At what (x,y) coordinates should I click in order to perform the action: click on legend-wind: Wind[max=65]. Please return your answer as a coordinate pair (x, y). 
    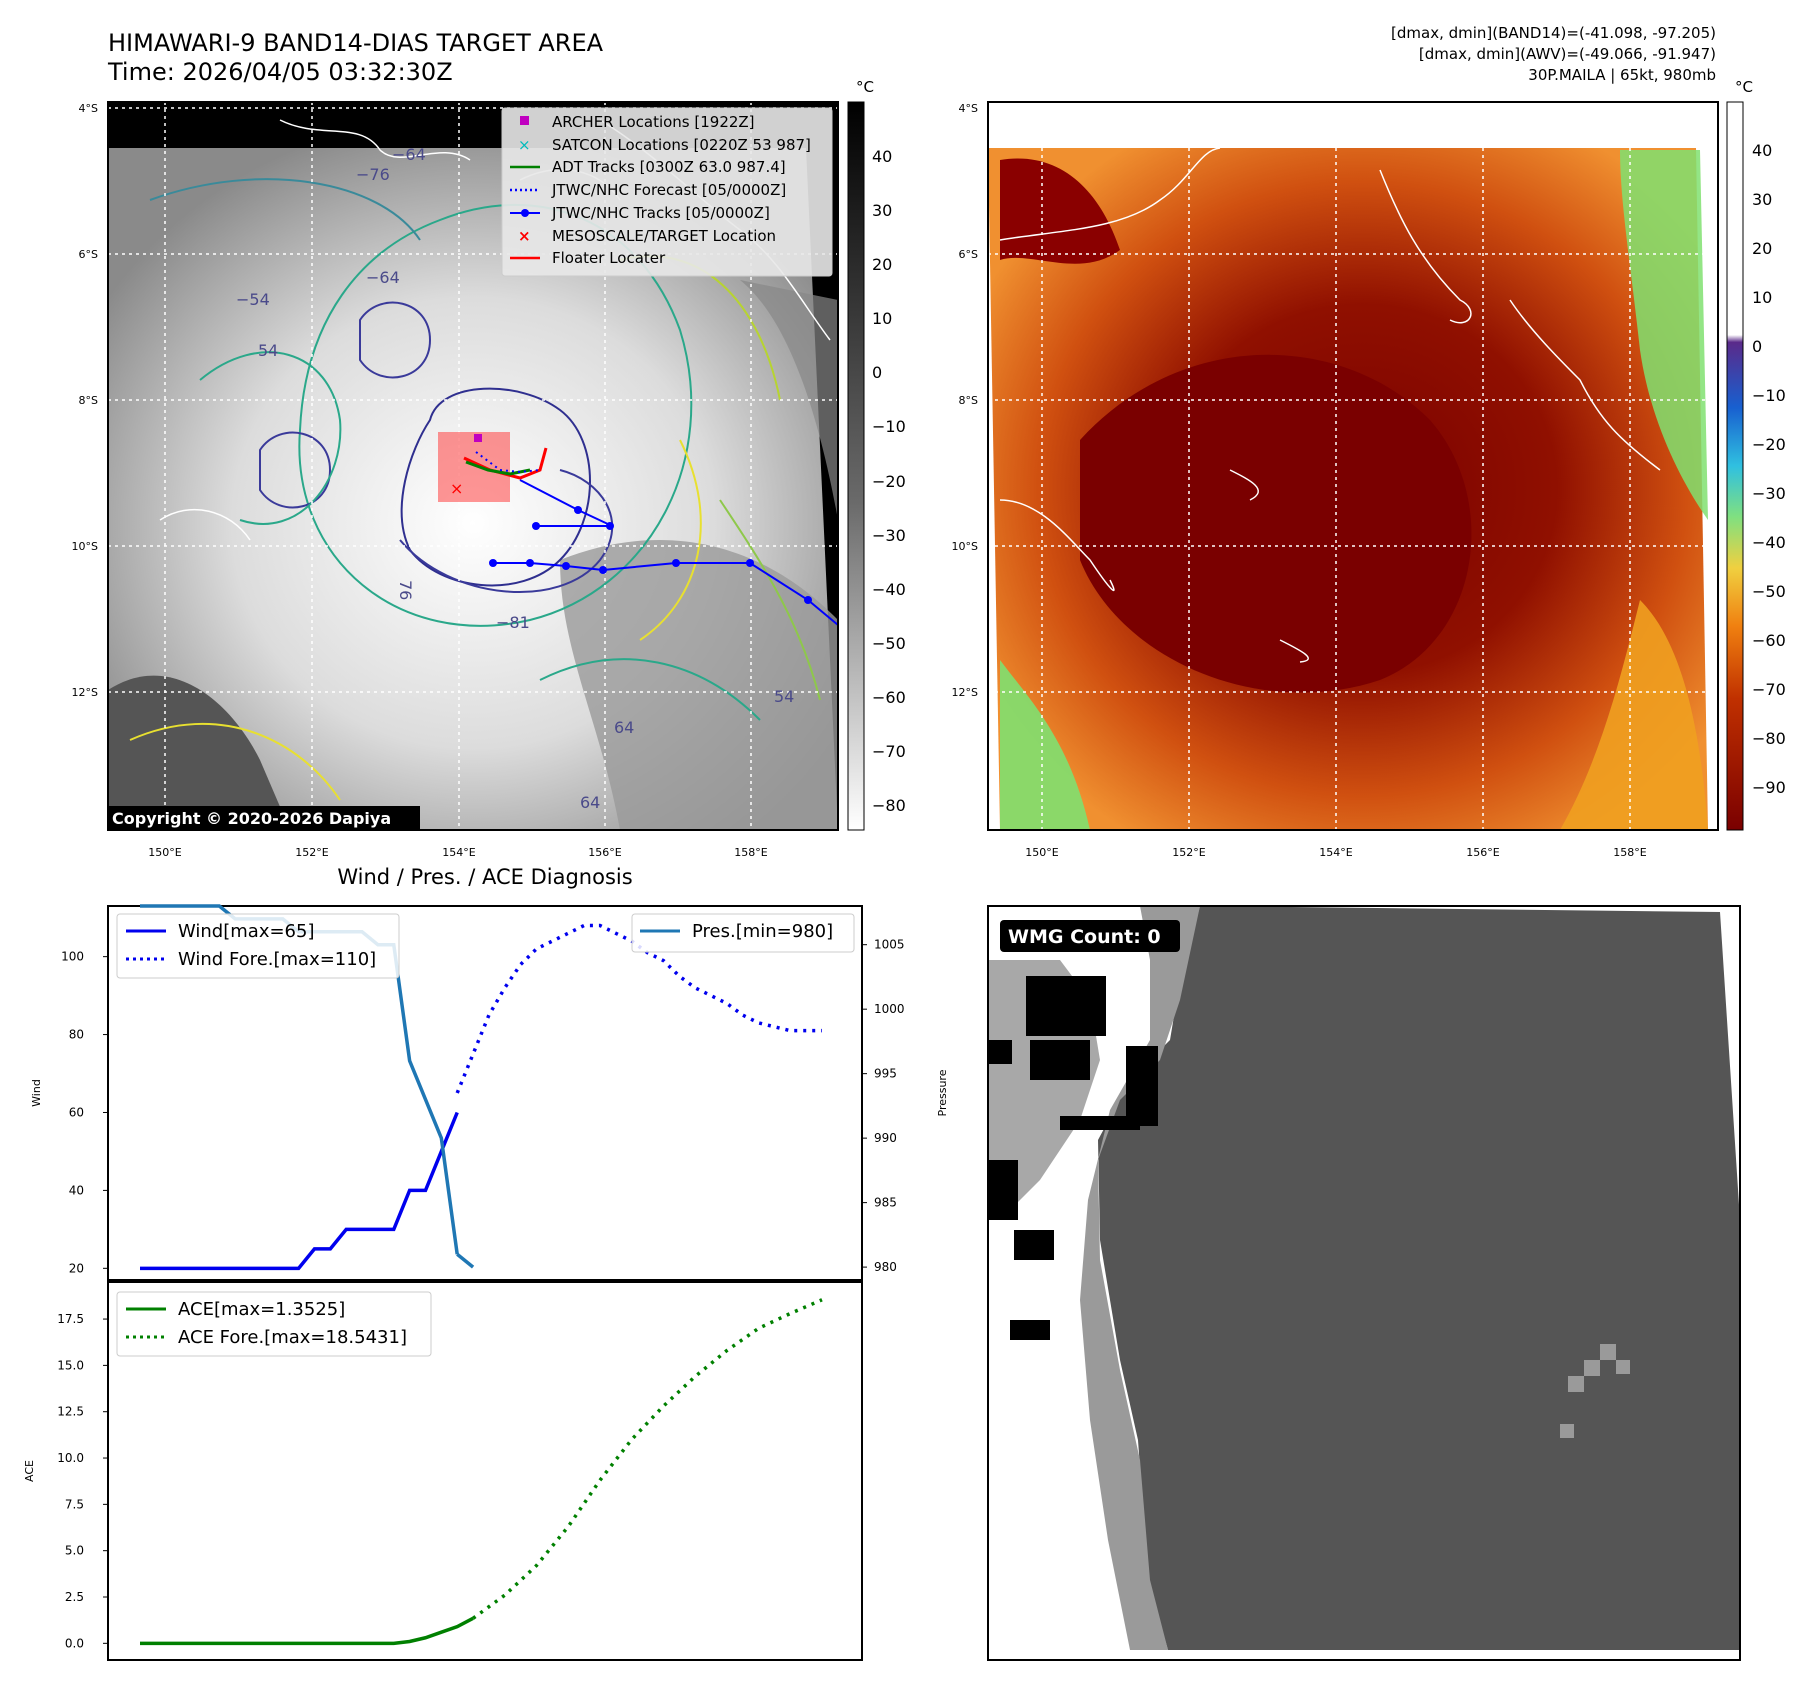
    Looking at the image, I should click on (246, 931).